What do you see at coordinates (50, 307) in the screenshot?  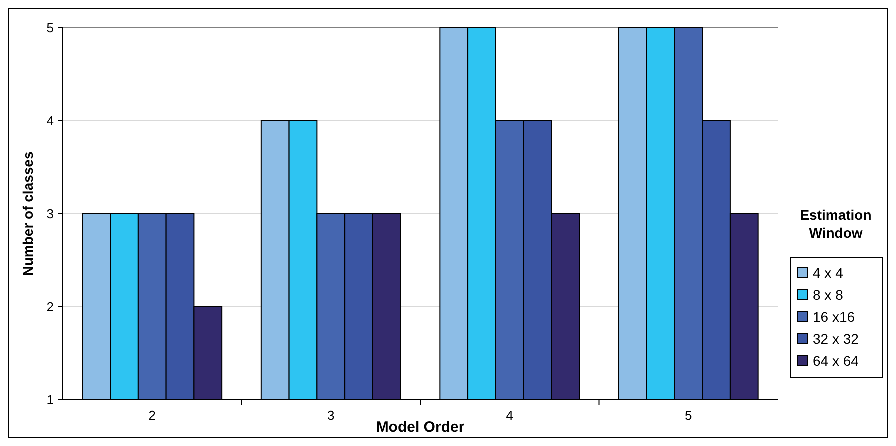 I see `y-tick-label: 2` at bounding box center [50, 307].